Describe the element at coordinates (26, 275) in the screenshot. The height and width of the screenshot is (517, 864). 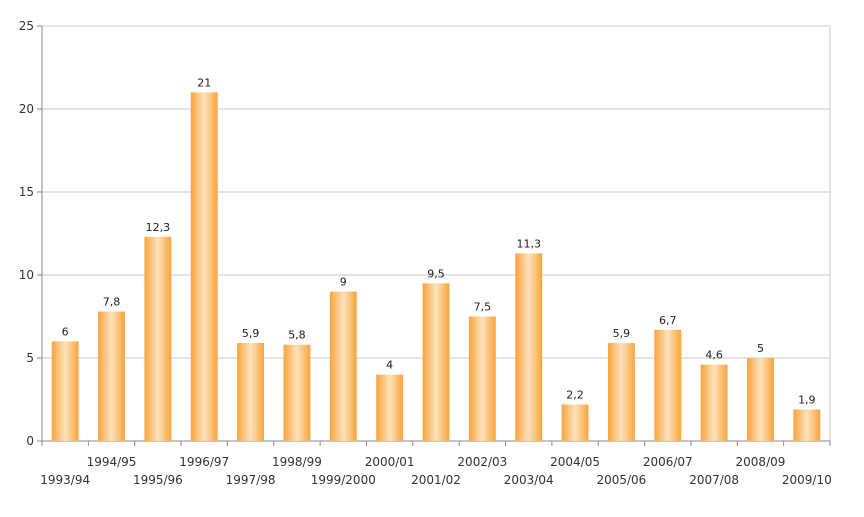
I see `y-tick-label: 10` at that location.